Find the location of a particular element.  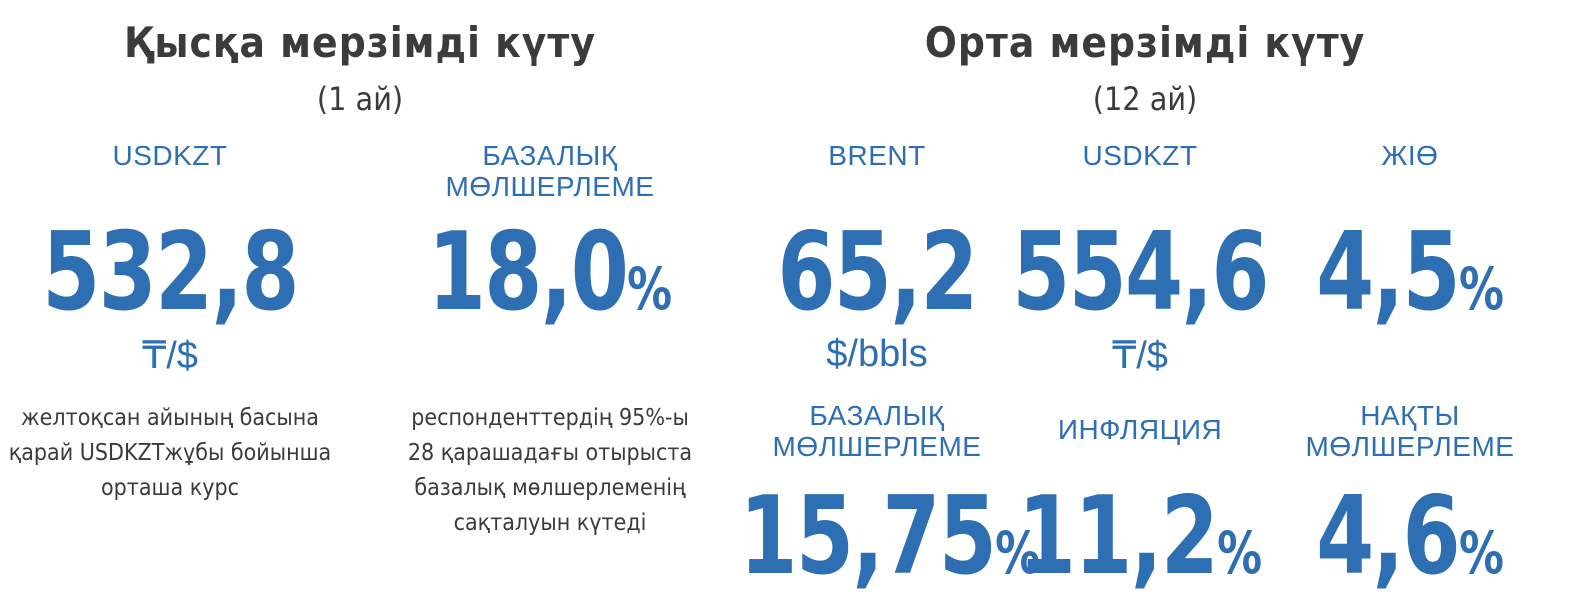

mid-brent-unit: $/bbls is located at coordinates (877, 354).